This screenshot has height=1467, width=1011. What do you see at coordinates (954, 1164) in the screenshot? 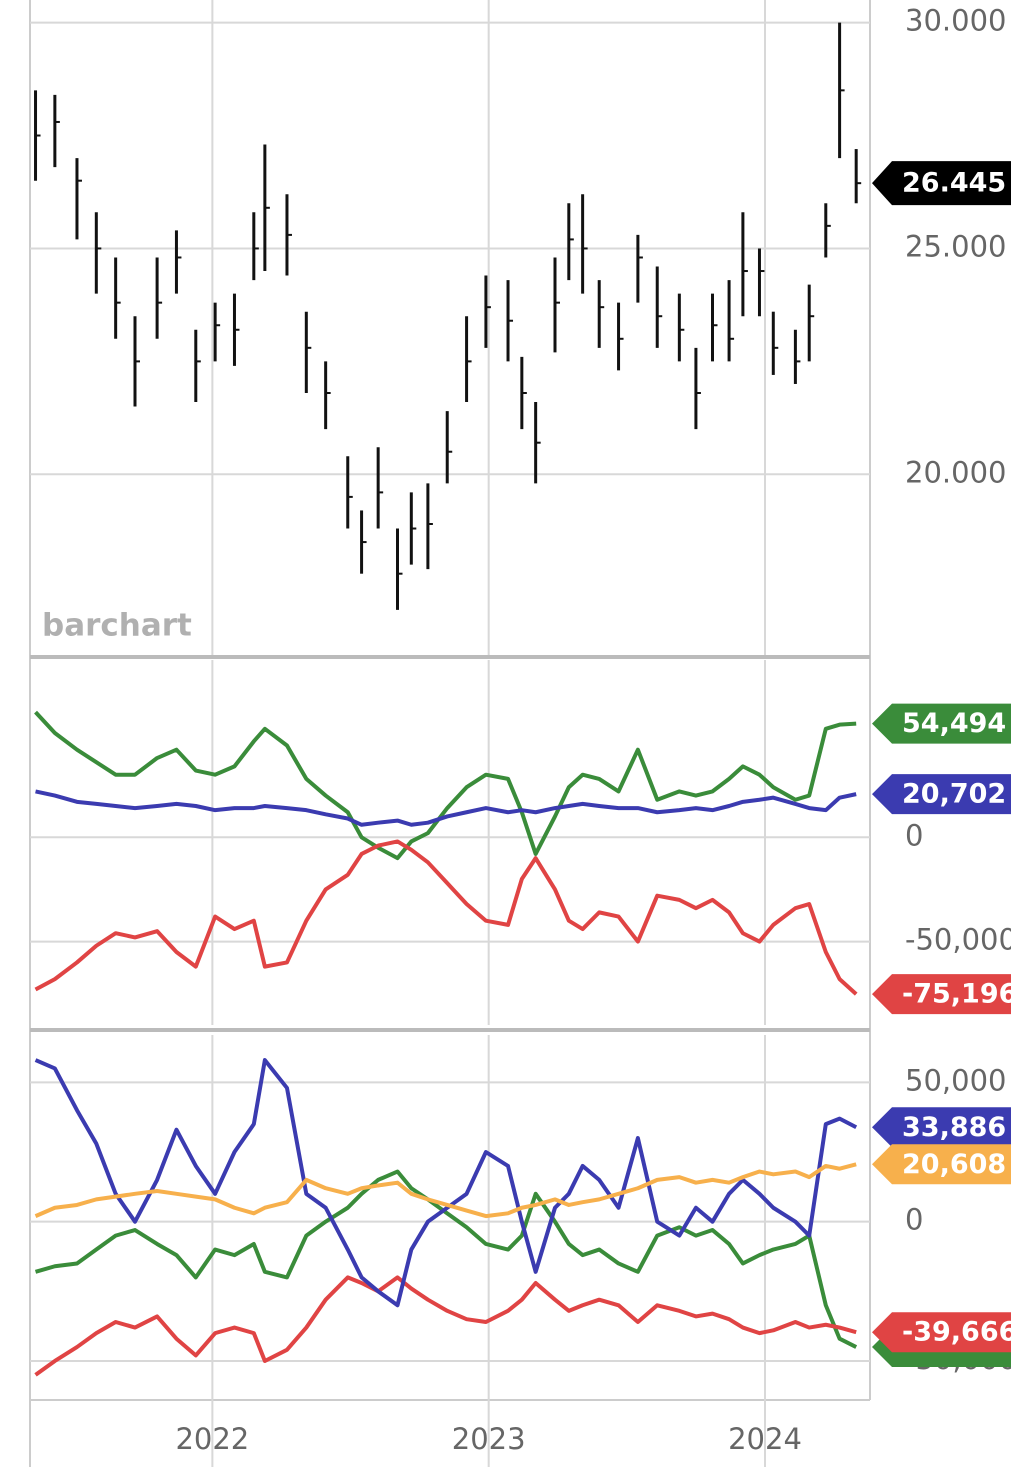
I see `value-badge-label: 20,608` at bounding box center [954, 1164].